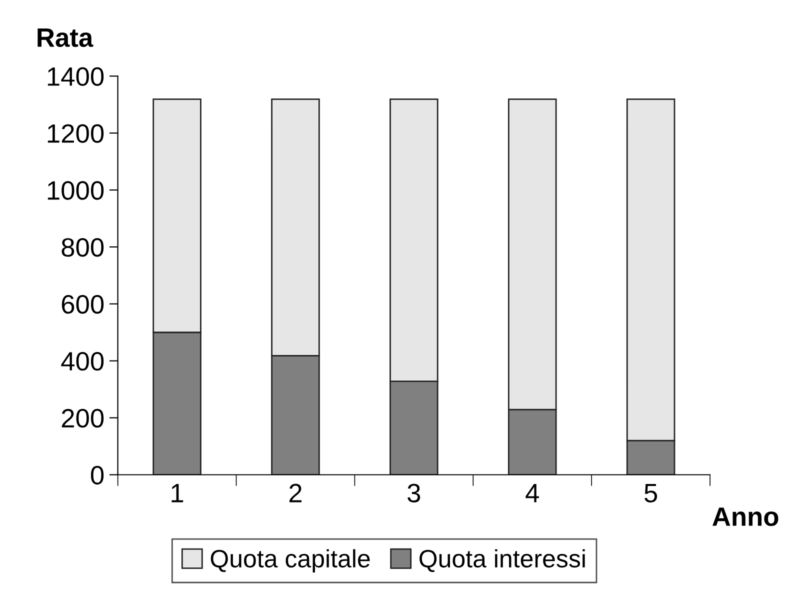 This screenshot has width=796, height=604. What do you see at coordinates (82, 361) in the screenshot?
I see `y-tick-label: 400` at bounding box center [82, 361].